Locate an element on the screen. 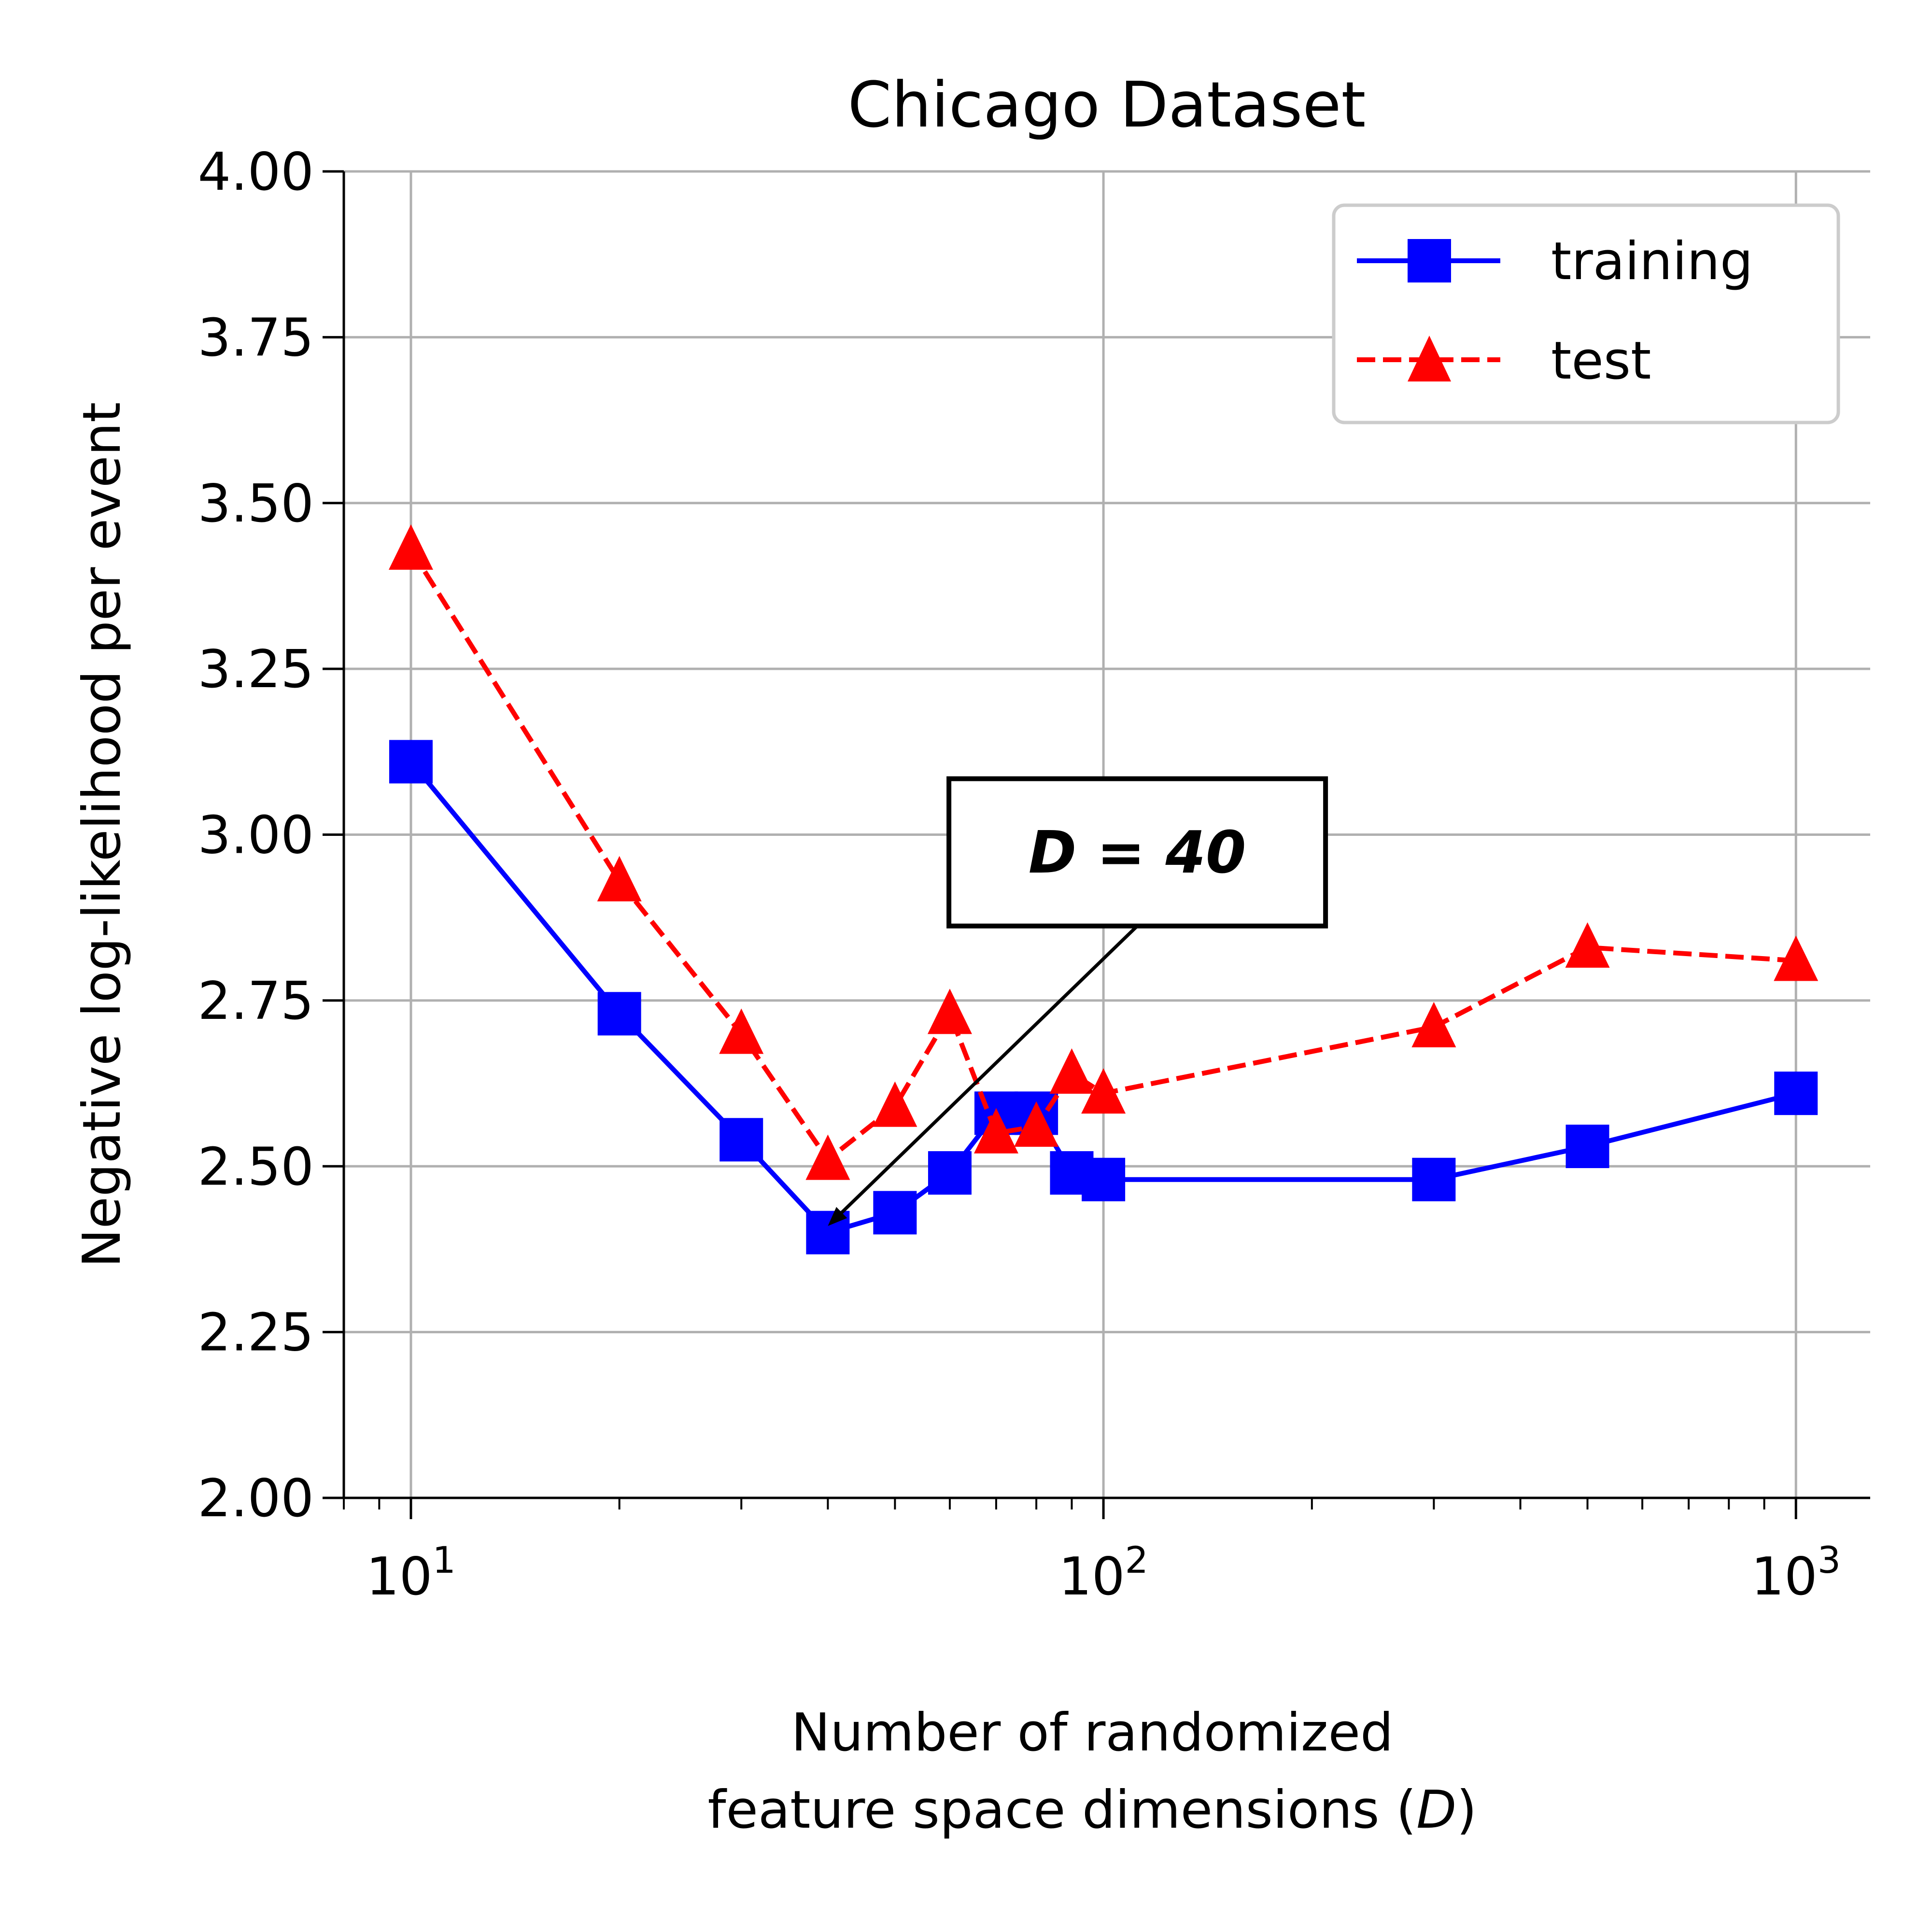 The height and width of the screenshot is (1932, 1932). annotation-arrowhead is located at coordinates (837, 1216).